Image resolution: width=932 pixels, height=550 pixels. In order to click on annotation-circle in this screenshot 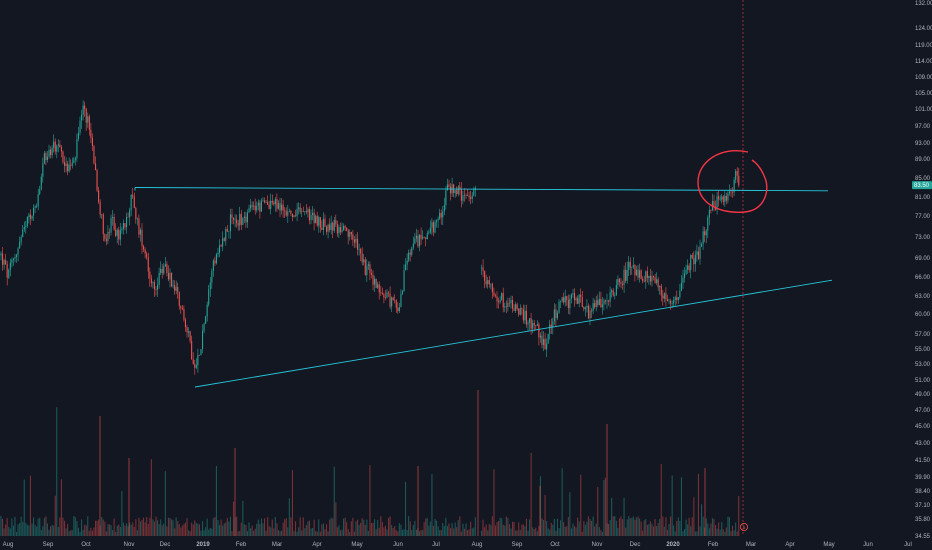, I will do `click(732, 181)`.